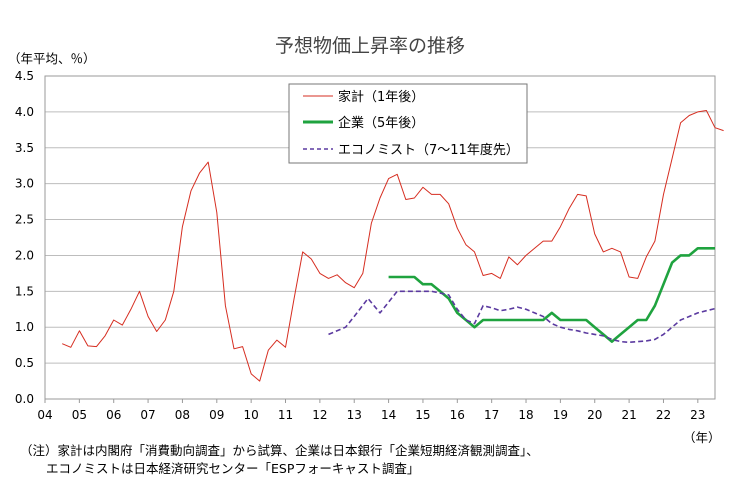  I want to click on x-tick-label: 05, so click(79, 415).